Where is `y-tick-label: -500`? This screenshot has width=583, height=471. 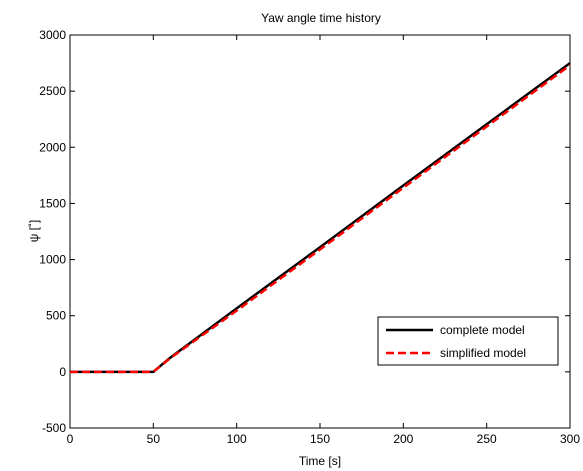 y-tick-label: -500 is located at coordinates (54, 428).